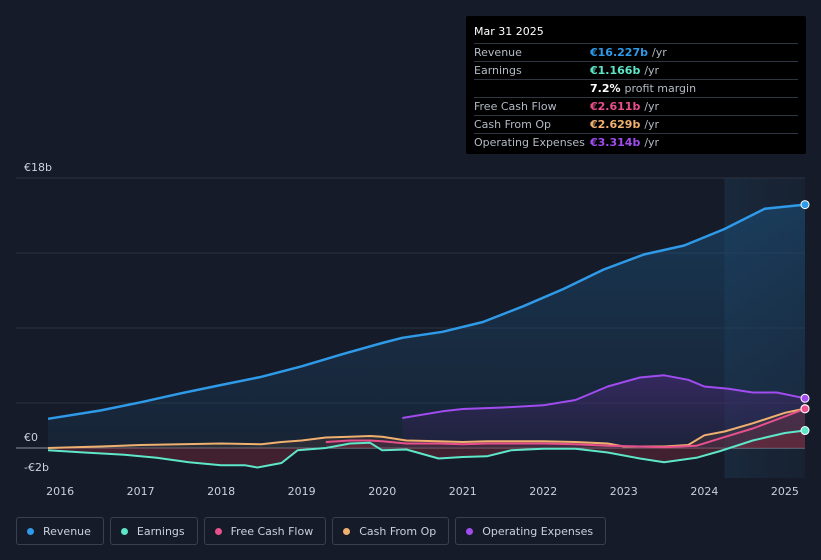 This screenshot has height=560, width=821. What do you see at coordinates (704, 491) in the screenshot?
I see `x-tick-label: 2024` at bounding box center [704, 491].